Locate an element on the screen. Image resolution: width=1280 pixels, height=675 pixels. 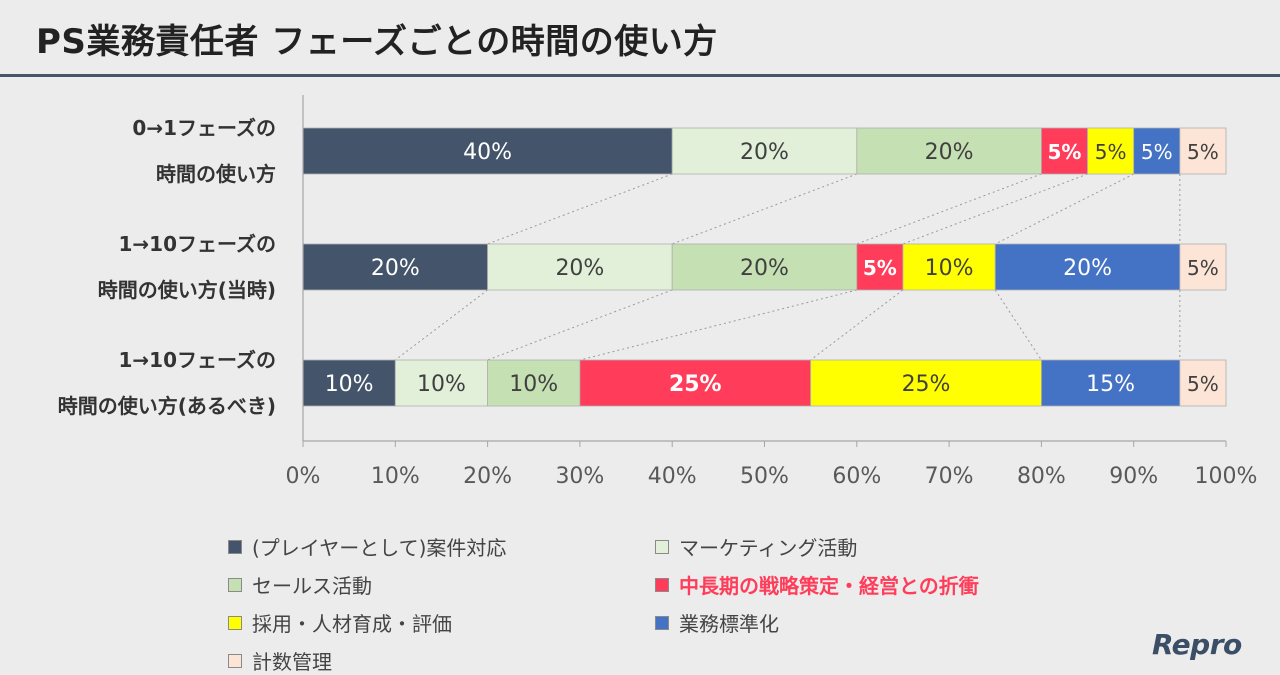
legend-item: 業務標準化 is located at coordinates (717, 622).